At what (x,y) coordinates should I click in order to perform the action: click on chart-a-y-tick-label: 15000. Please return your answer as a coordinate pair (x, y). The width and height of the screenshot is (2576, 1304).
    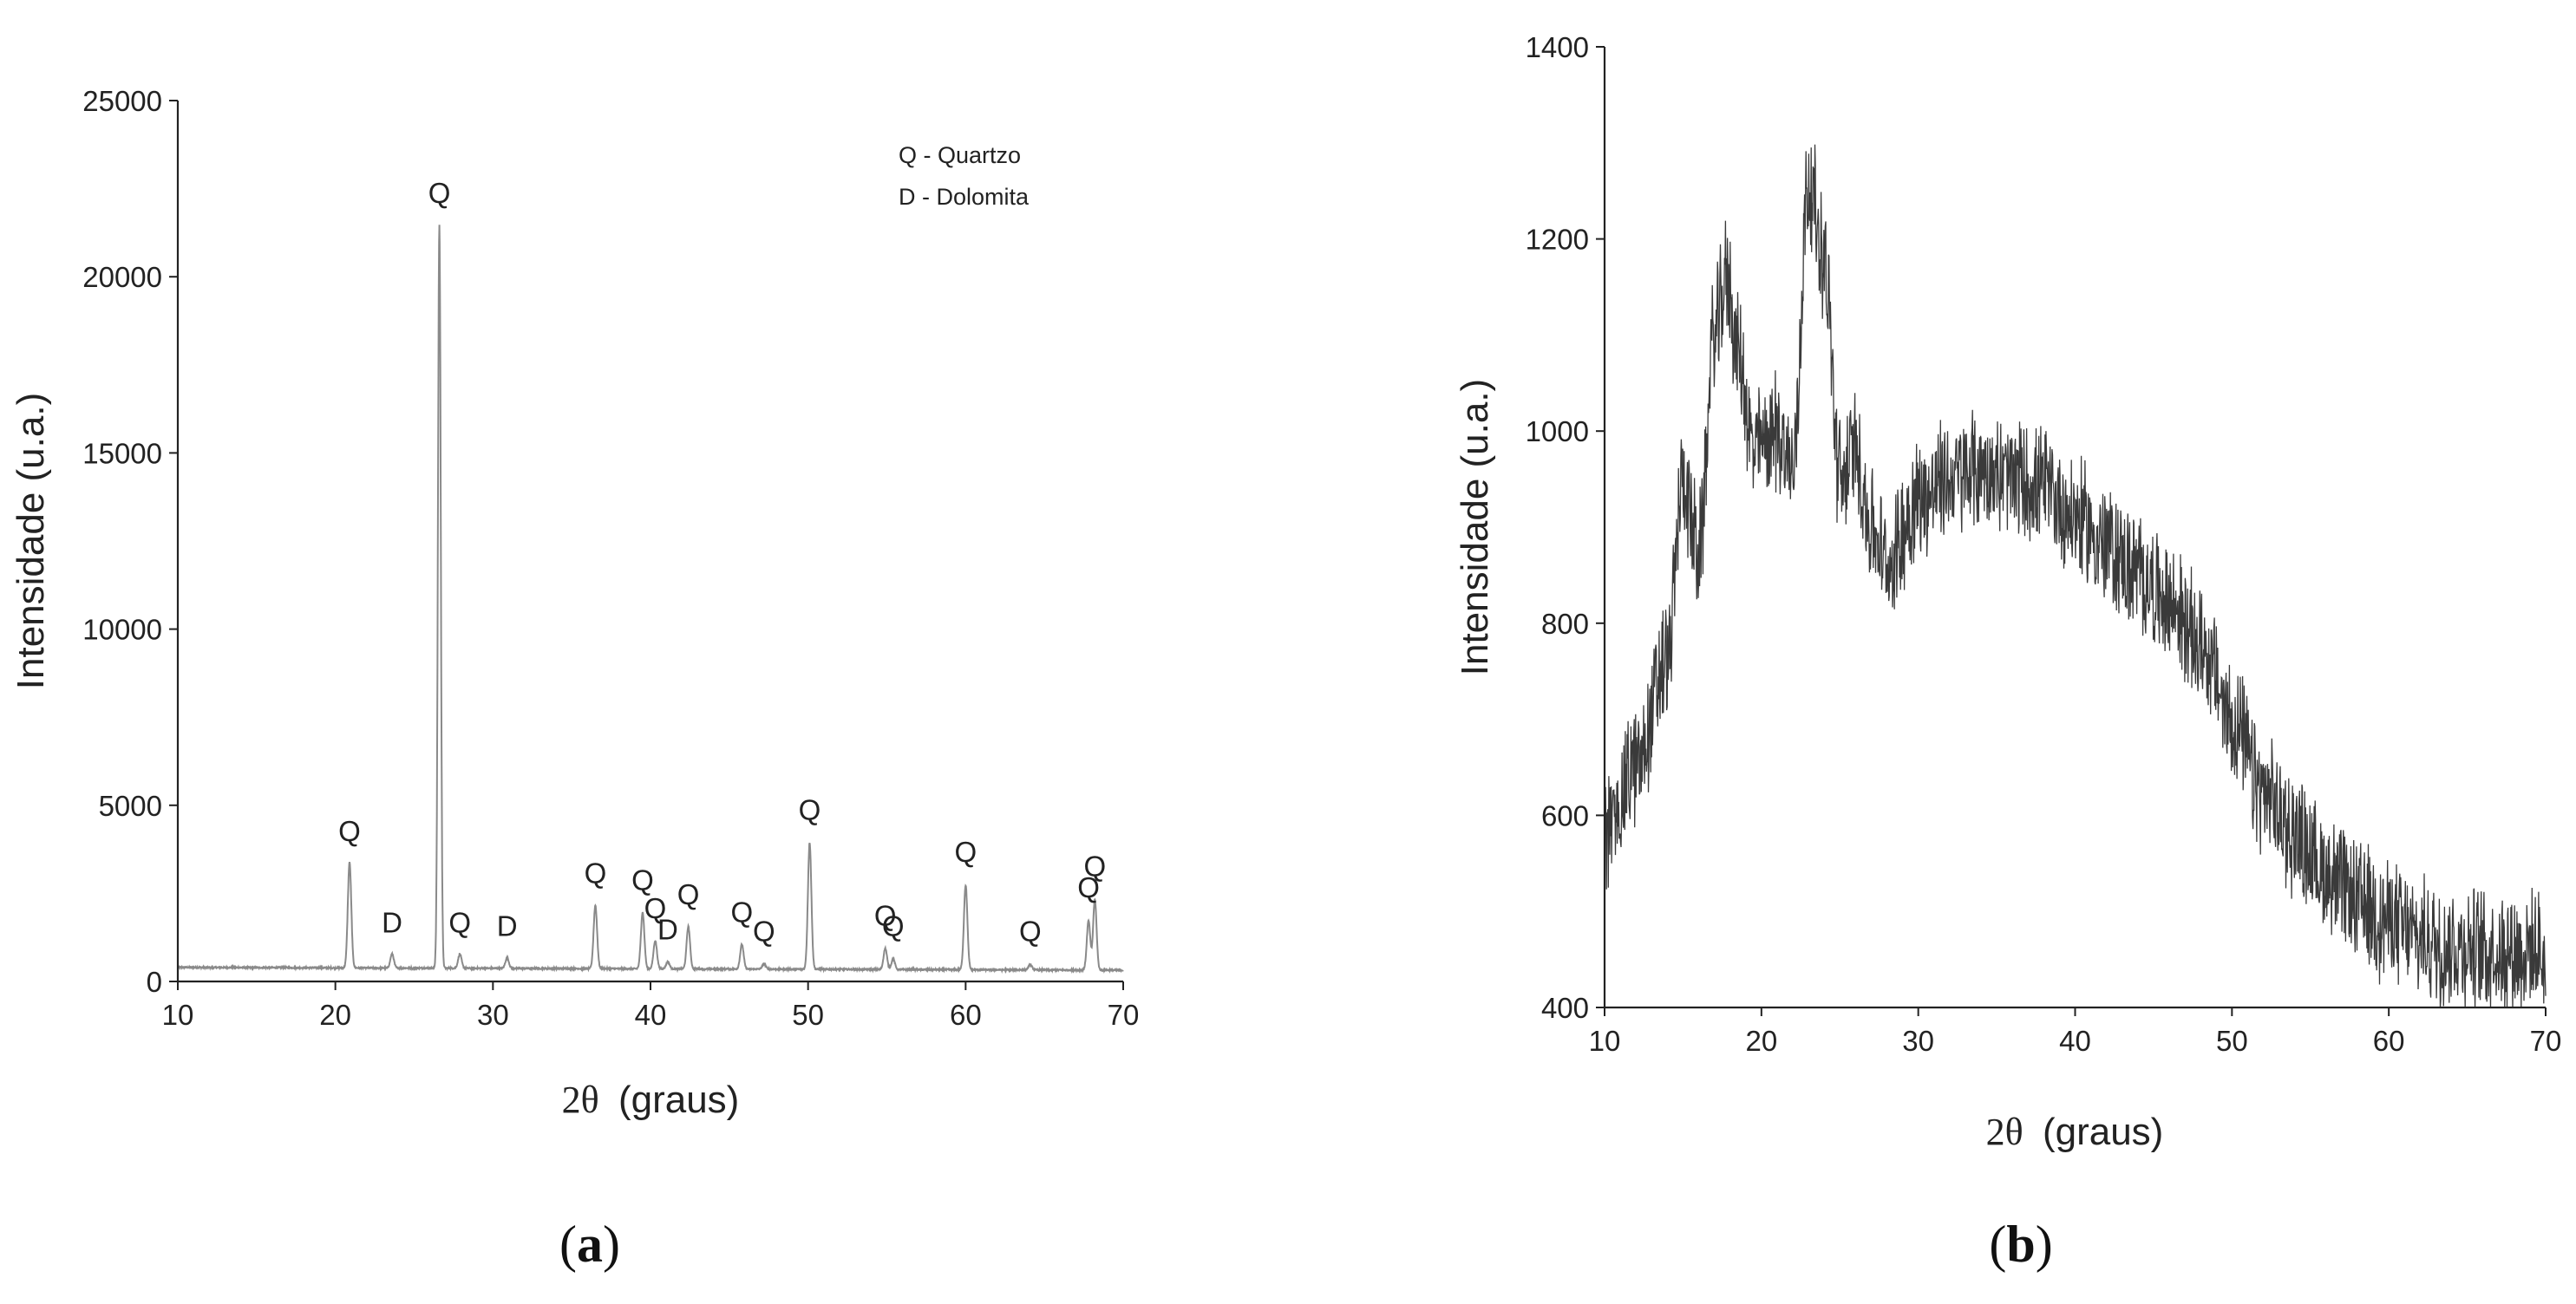
    Looking at the image, I should click on (122, 453).